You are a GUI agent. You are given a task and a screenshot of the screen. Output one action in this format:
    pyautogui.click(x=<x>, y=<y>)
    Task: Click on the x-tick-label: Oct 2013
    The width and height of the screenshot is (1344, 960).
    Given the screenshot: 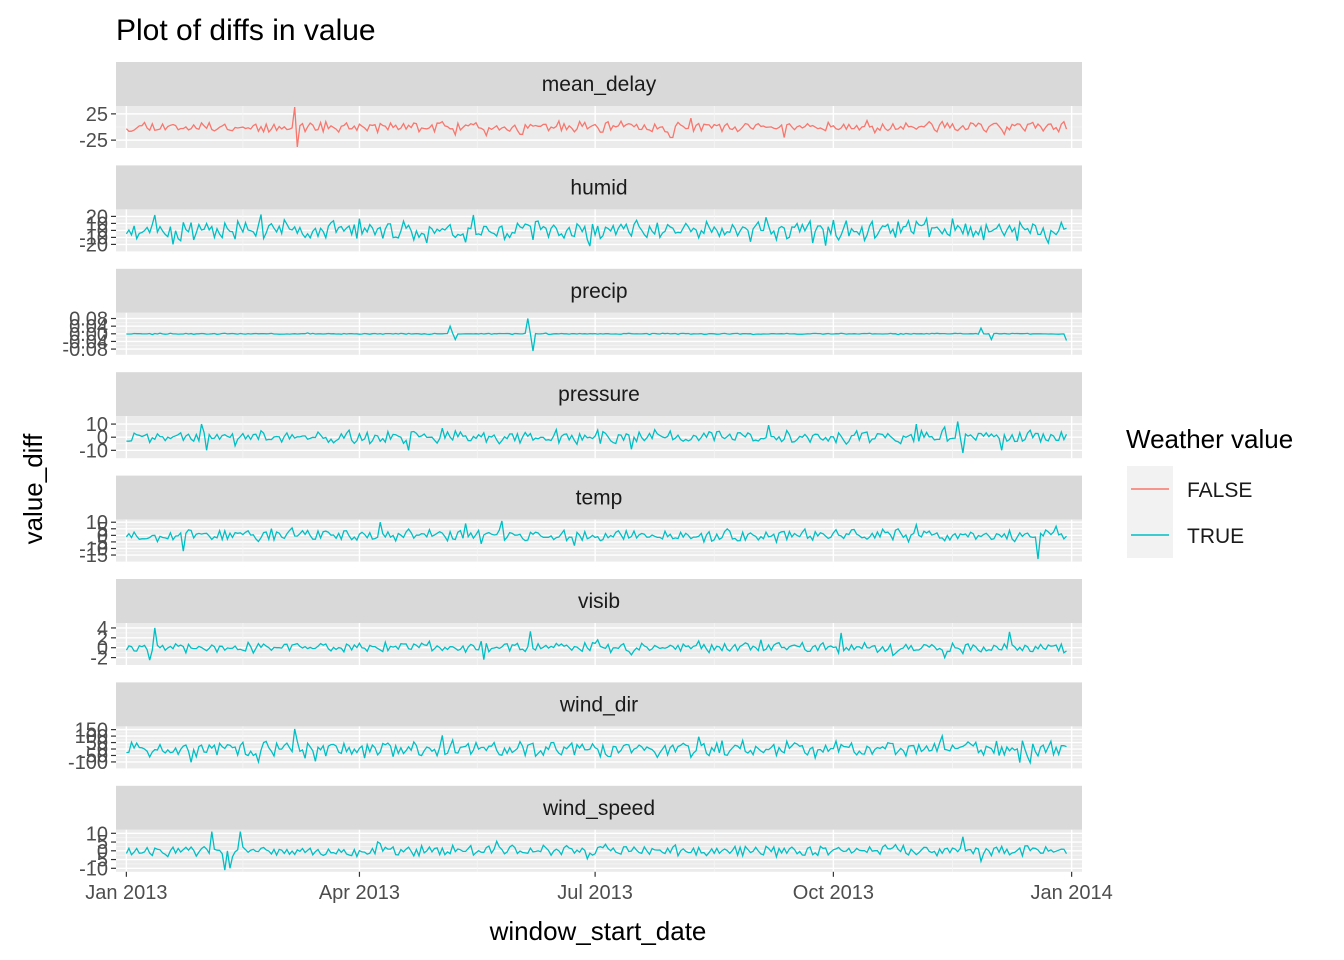 What is the action you would take?
    pyautogui.click(x=833, y=893)
    